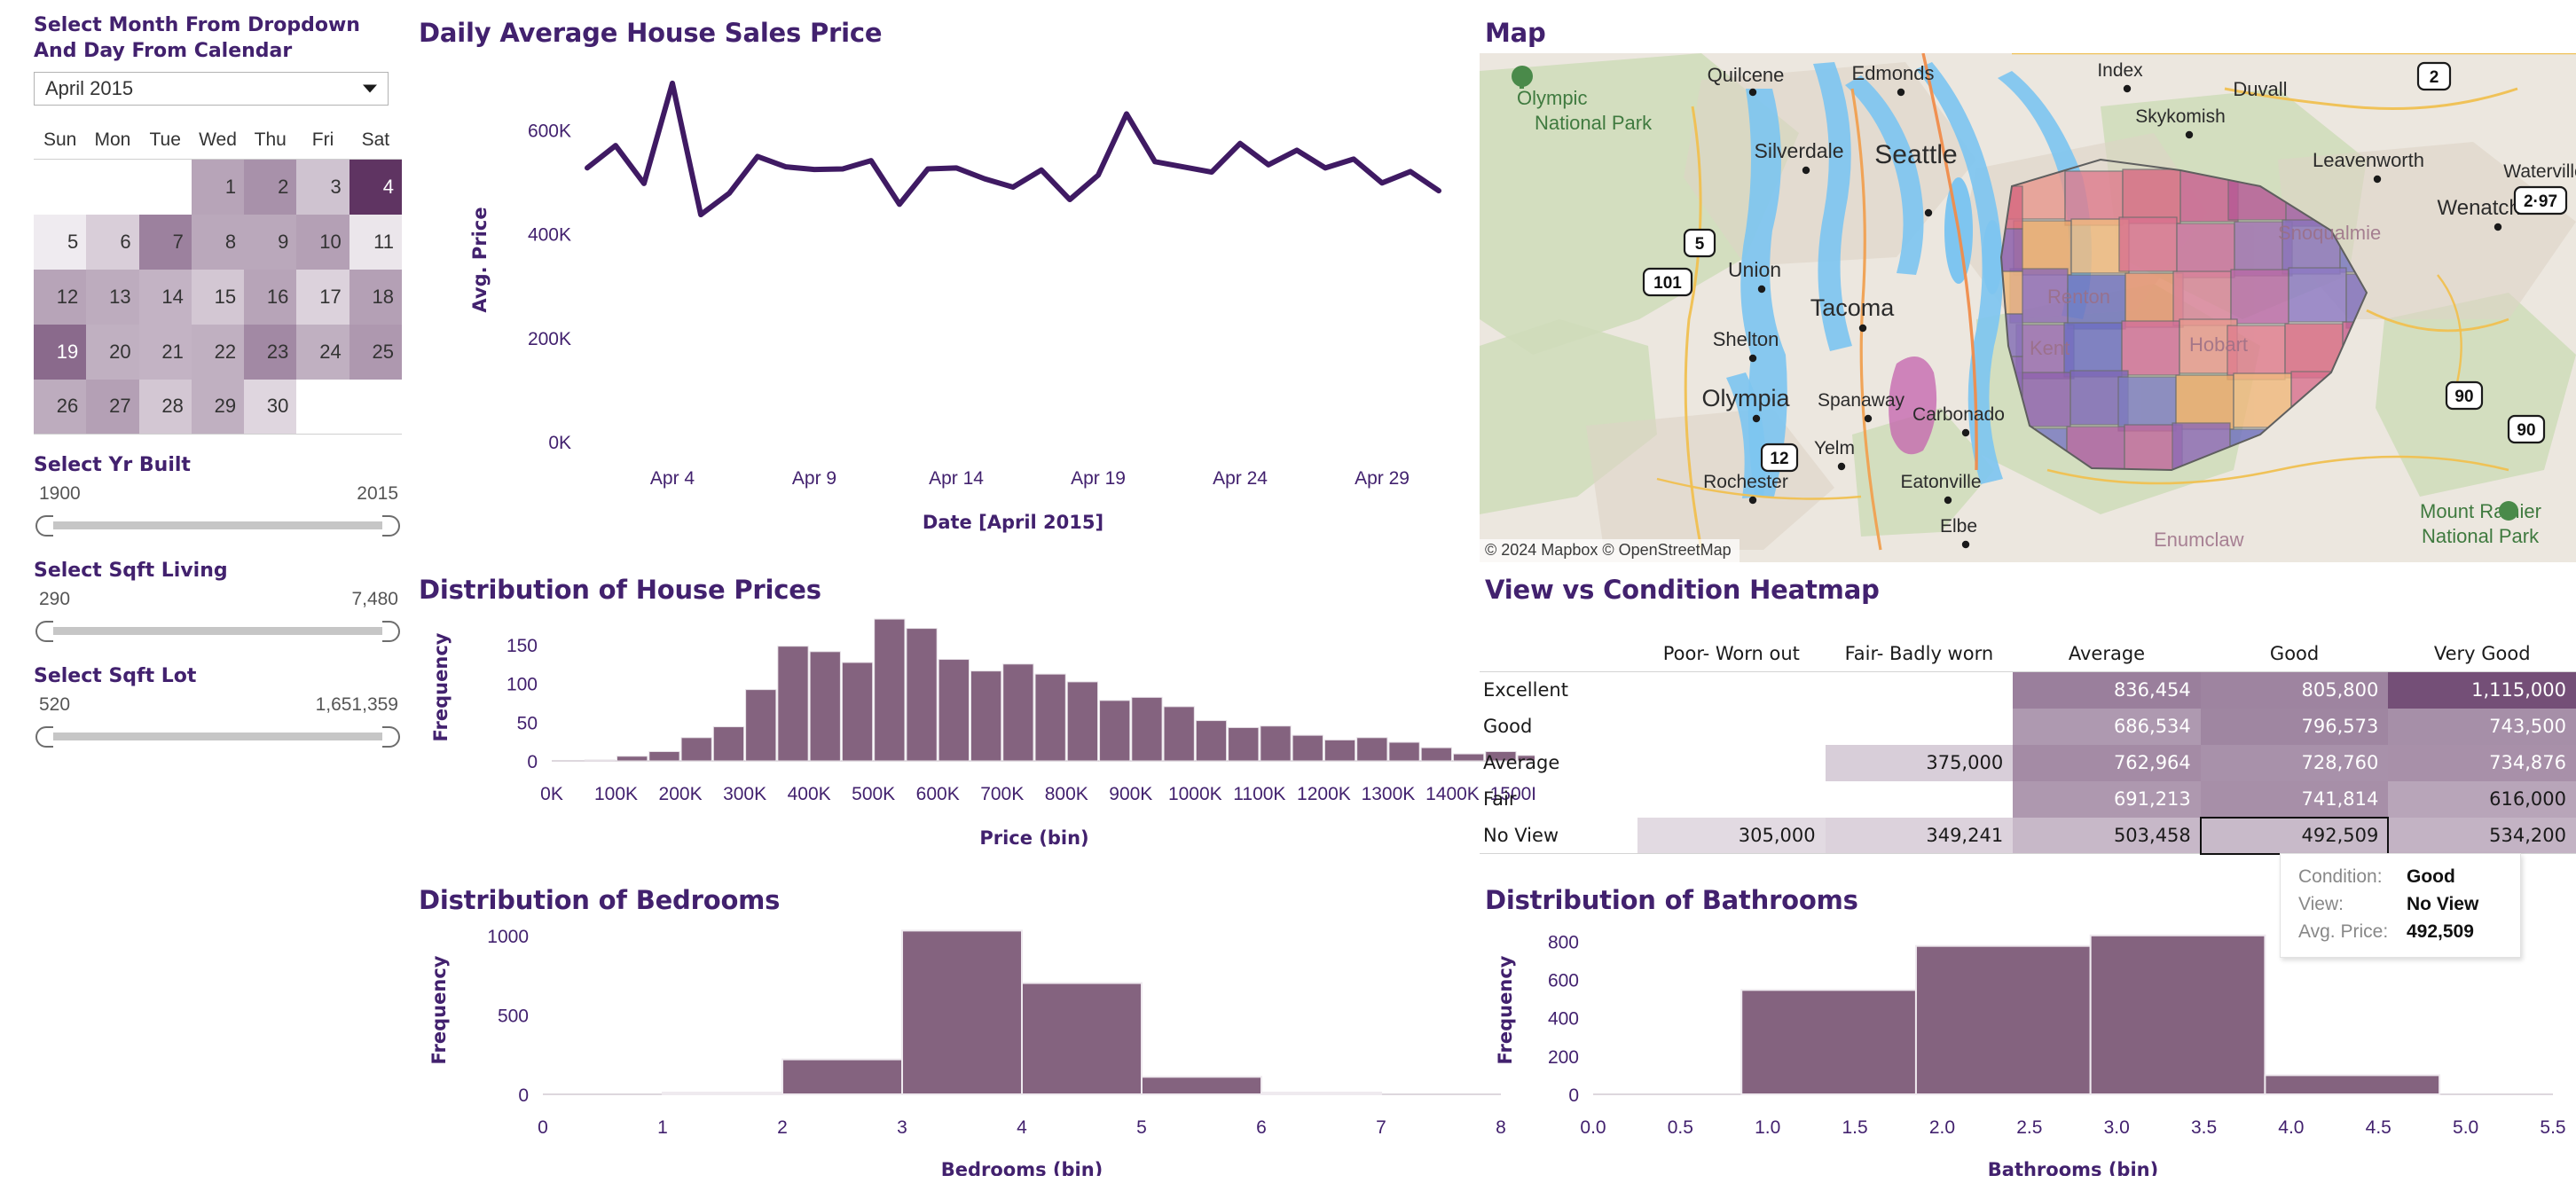  Describe the element at coordinates (2482, 690) in the screenshot. I see `heatmap-cell: 1,115,000` at that location.